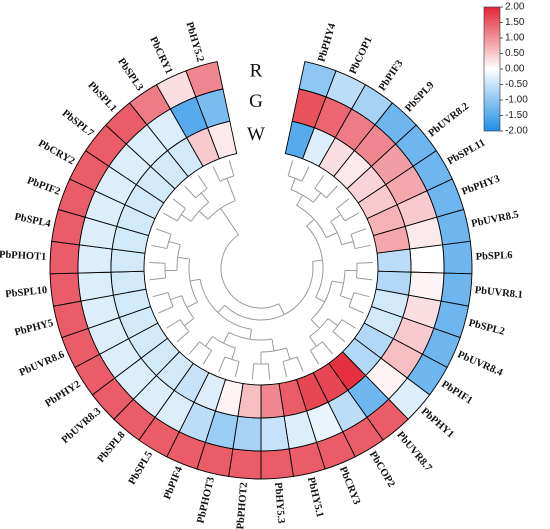 This screenshot has height=529, width=550. Describe the element at coordinates (515, 38) in the screenshot. I see `colorbar-tick-label: 1.00` at that location.